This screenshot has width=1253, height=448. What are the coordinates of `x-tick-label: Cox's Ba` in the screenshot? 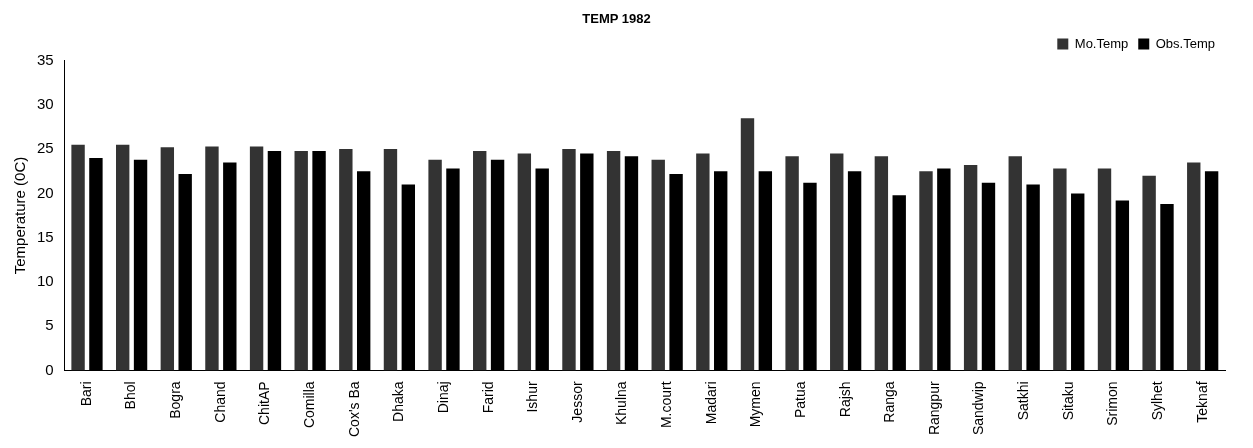 It's located at (353, 409).